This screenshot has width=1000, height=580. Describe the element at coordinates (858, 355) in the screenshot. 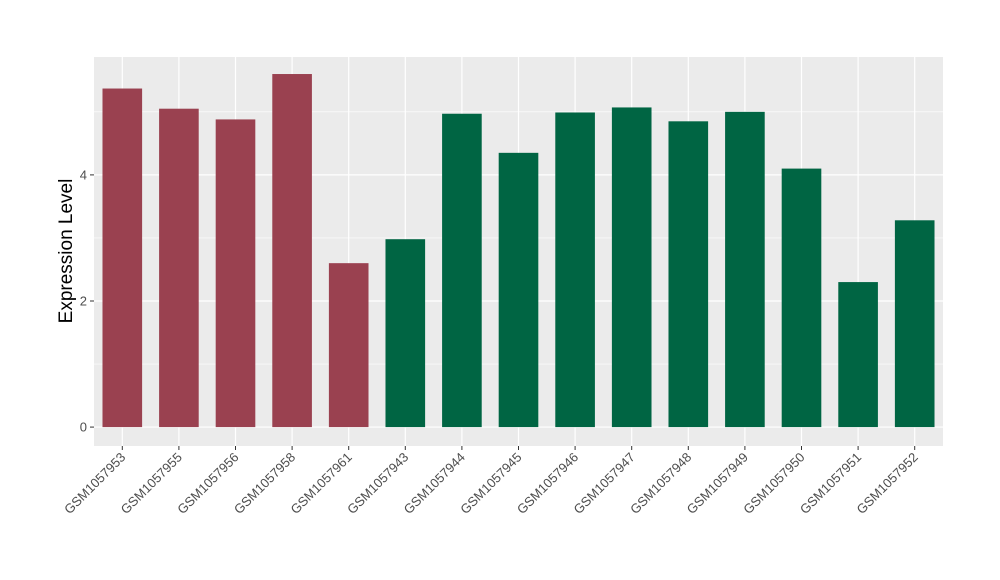

I see `bar-GSM1057951` at that location.